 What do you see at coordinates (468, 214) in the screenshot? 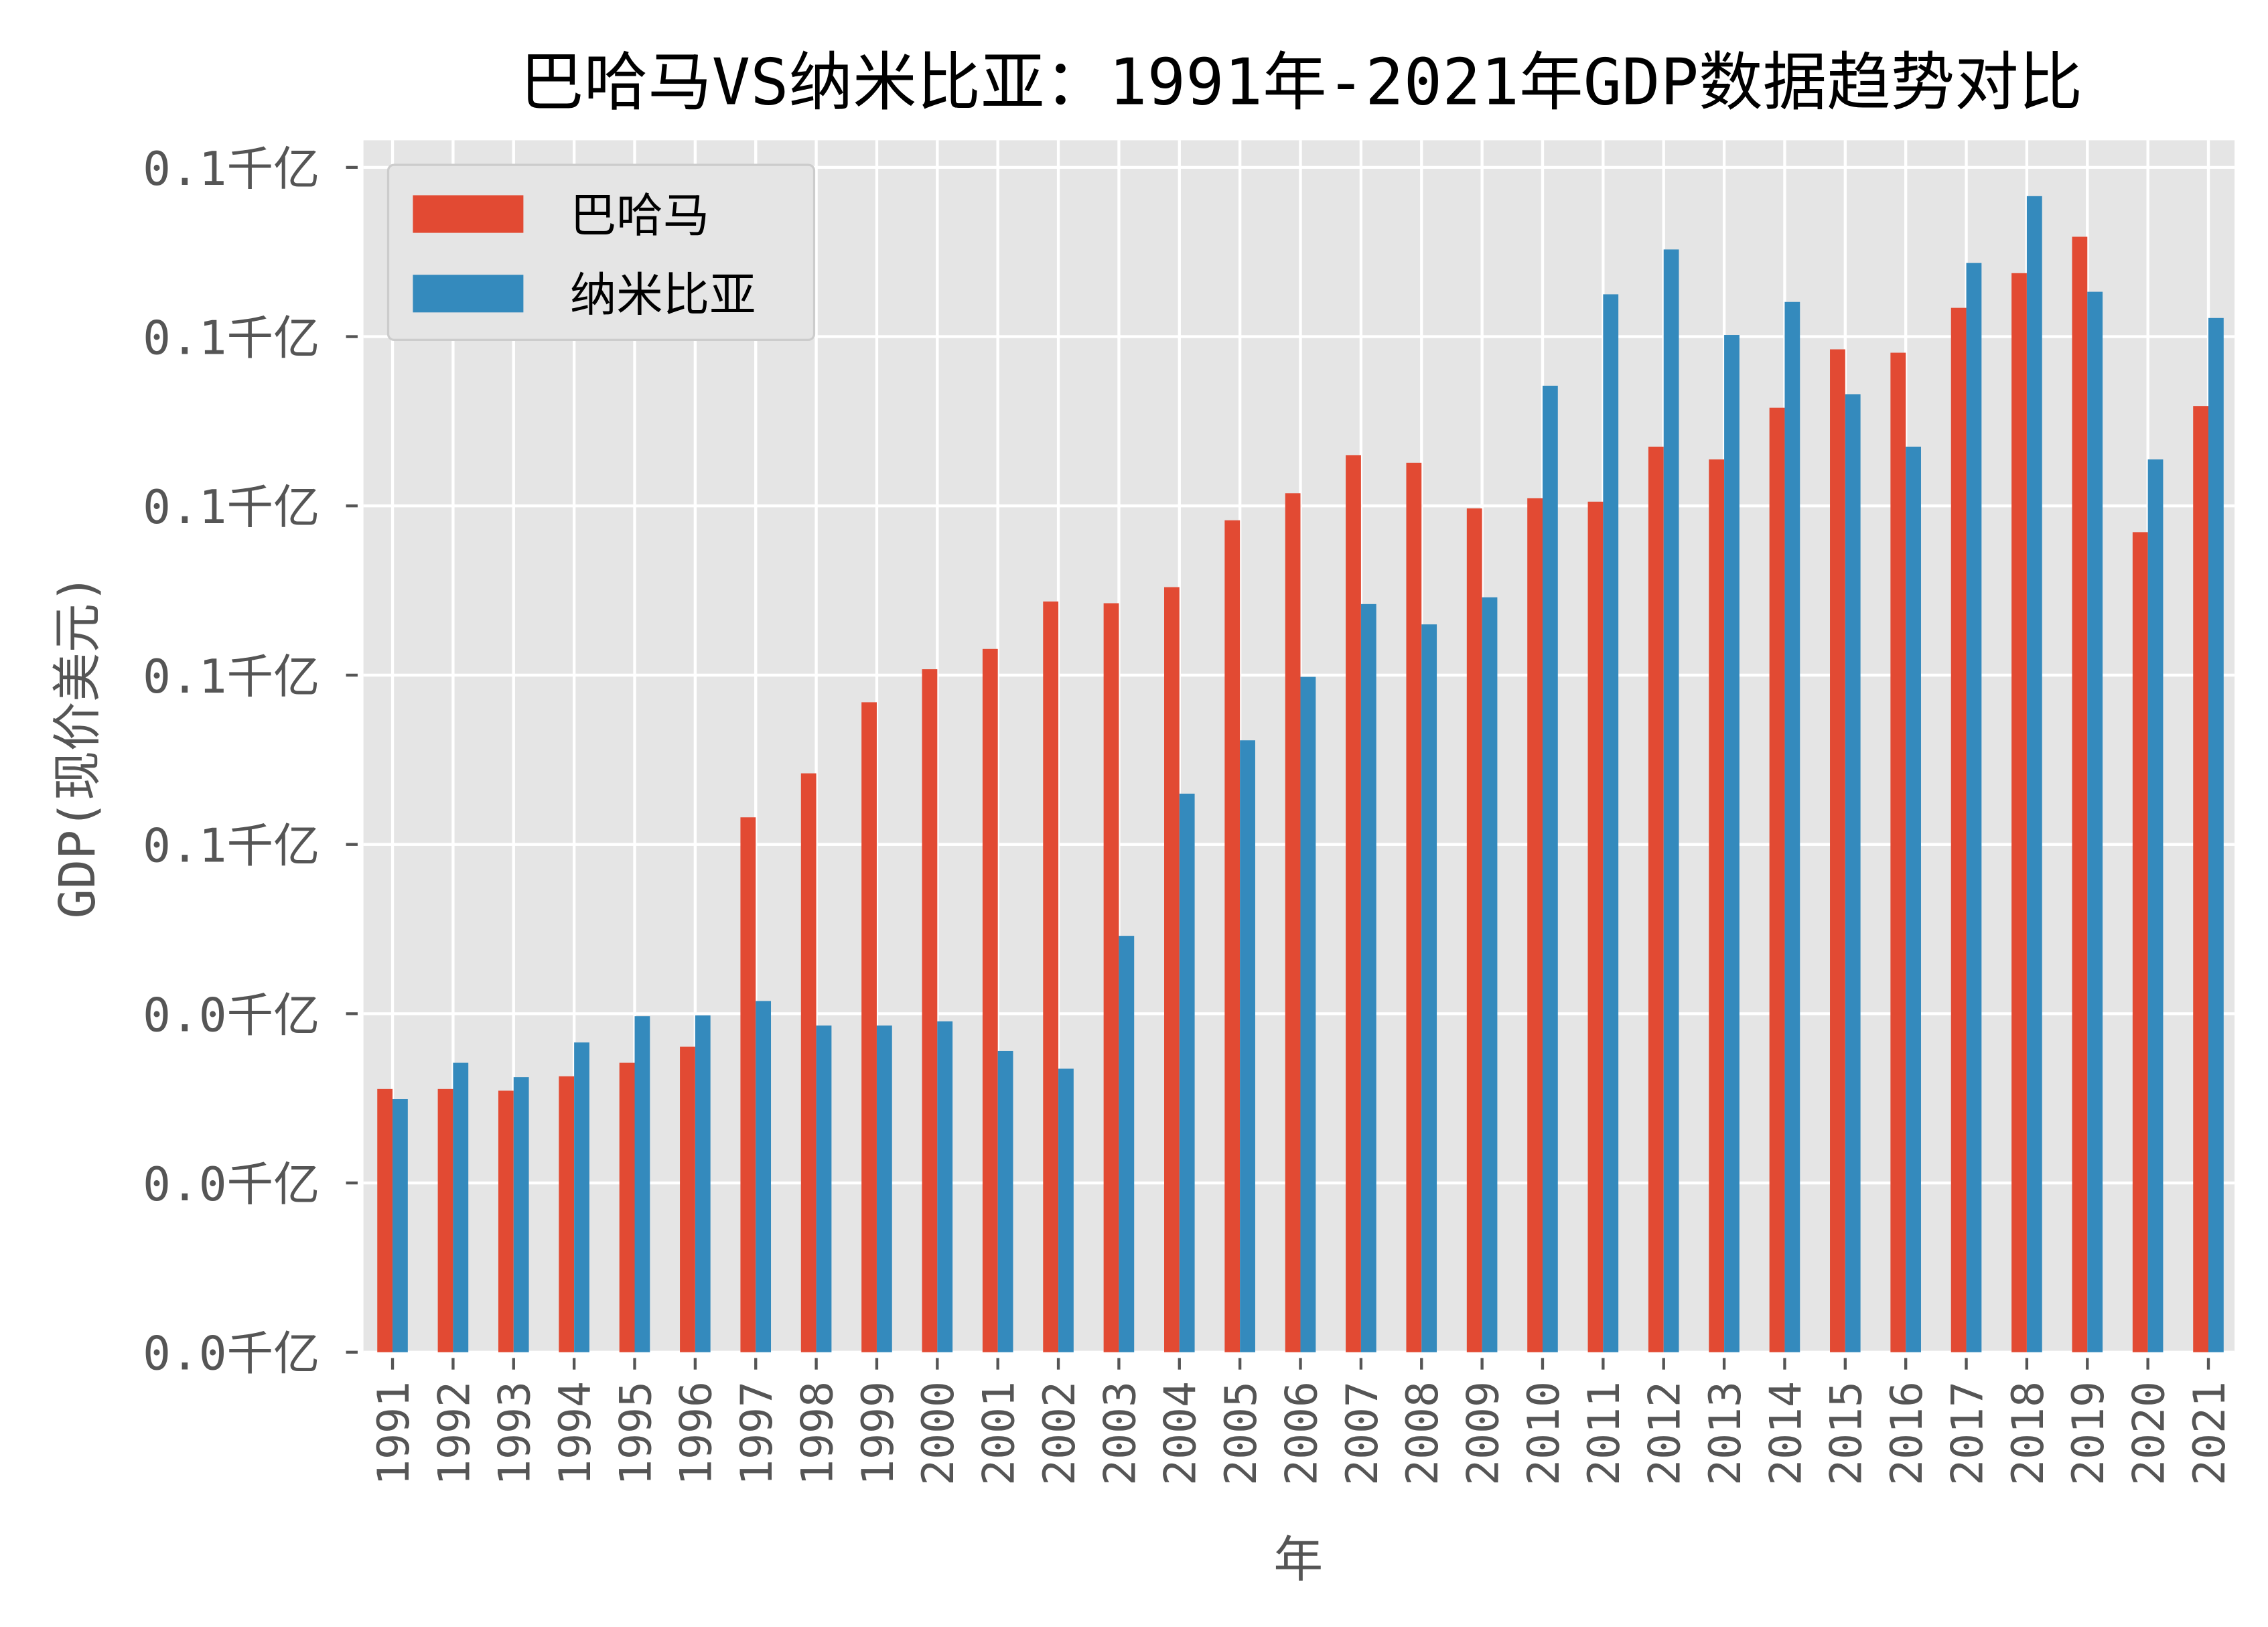
I see `legend-swatch-bahamas` at bounding box center [468, 214].